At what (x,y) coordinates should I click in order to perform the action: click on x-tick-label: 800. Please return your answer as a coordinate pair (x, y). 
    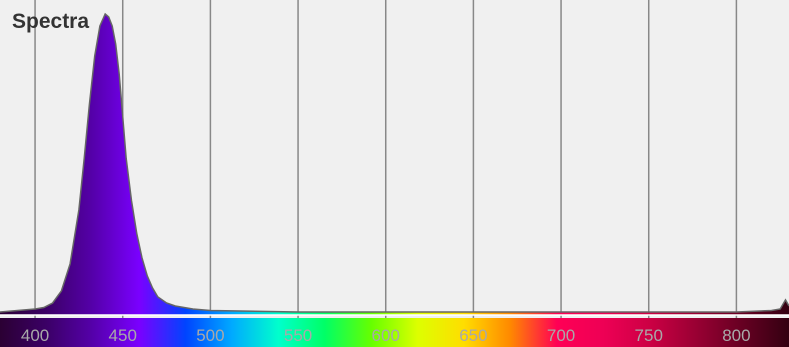
    Looking at the image, I should click on (736, 335).